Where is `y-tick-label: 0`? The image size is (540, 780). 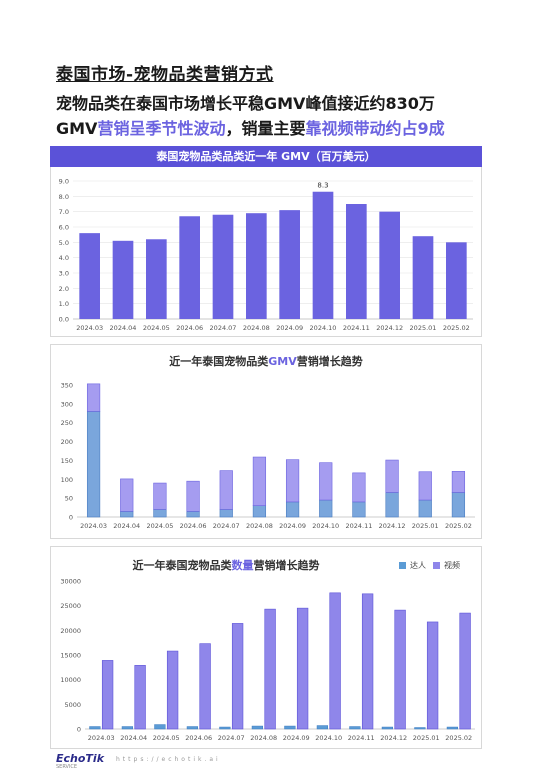 y-tick-label: 0 is located at coordinates (71, 518).